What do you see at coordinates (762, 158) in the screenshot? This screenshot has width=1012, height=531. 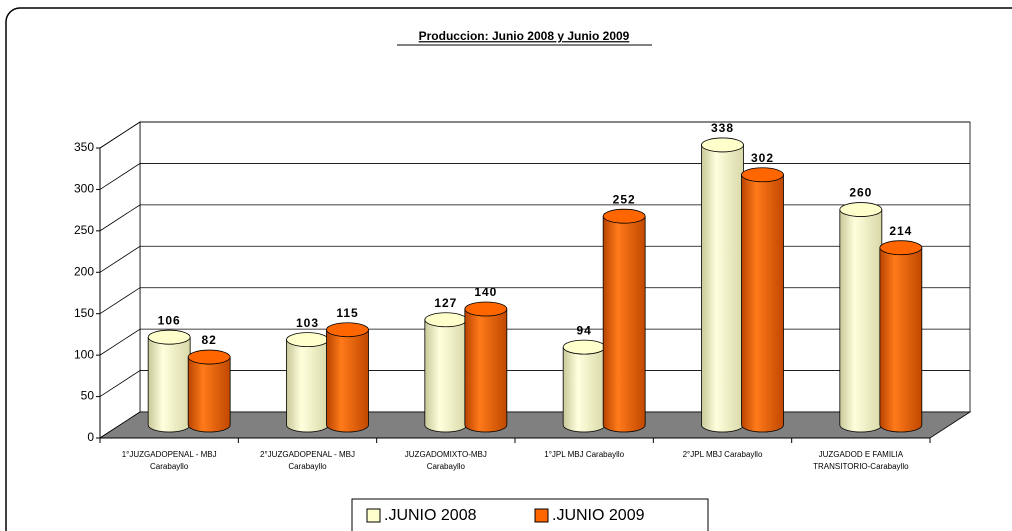 I see `value-label: 302` at bounding box center [762, 158].